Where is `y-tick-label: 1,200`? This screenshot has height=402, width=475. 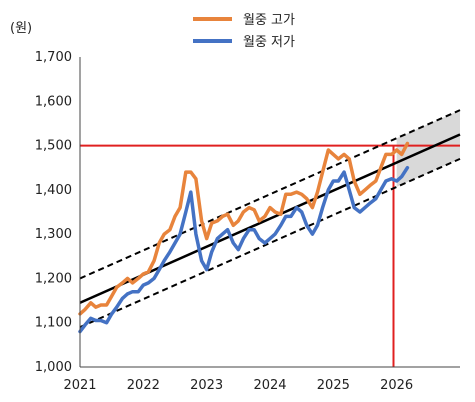
y-tick-label: 1,200 is located at coordinates (53, 278).